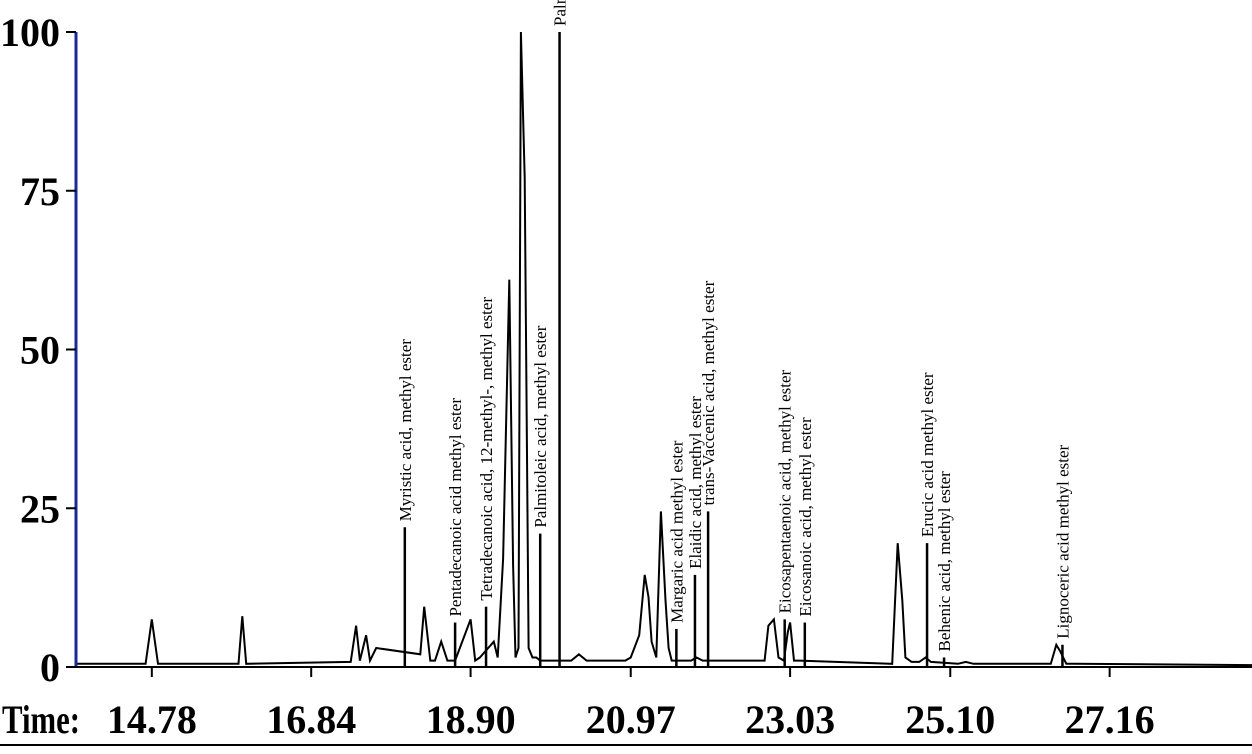  What do you see at coordinates (30, 32) in the screenshot?
I see `y-tick-label: 100` at bounding box center [30, 32].